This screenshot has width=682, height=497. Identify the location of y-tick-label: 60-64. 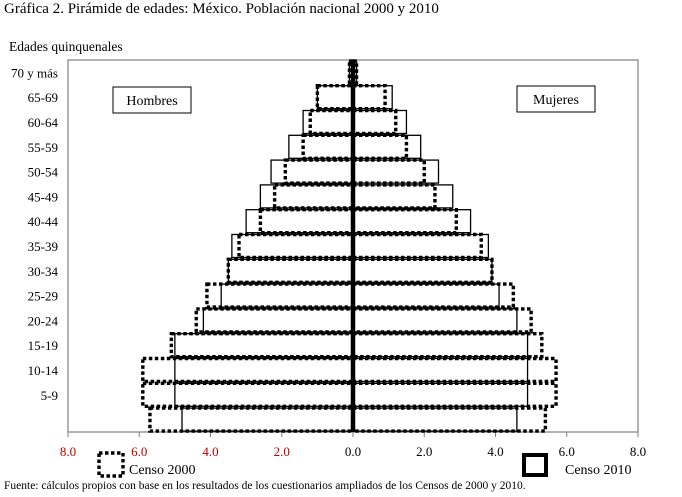
(43, 122).